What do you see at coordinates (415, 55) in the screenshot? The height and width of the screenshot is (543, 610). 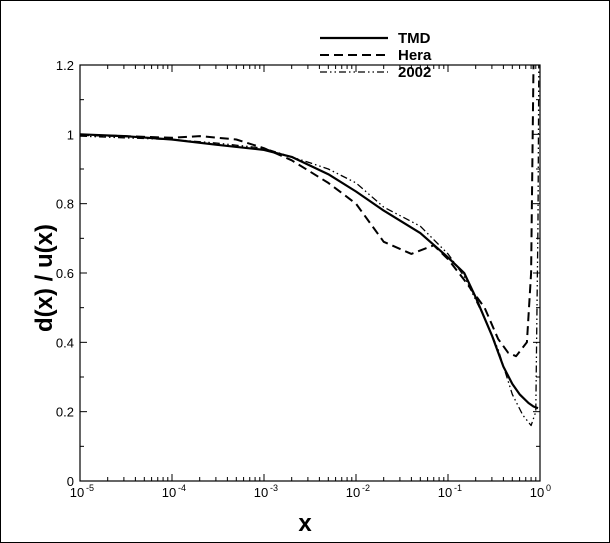 I see `legend-label-hera: Hera` at bounding box center [415, 55].